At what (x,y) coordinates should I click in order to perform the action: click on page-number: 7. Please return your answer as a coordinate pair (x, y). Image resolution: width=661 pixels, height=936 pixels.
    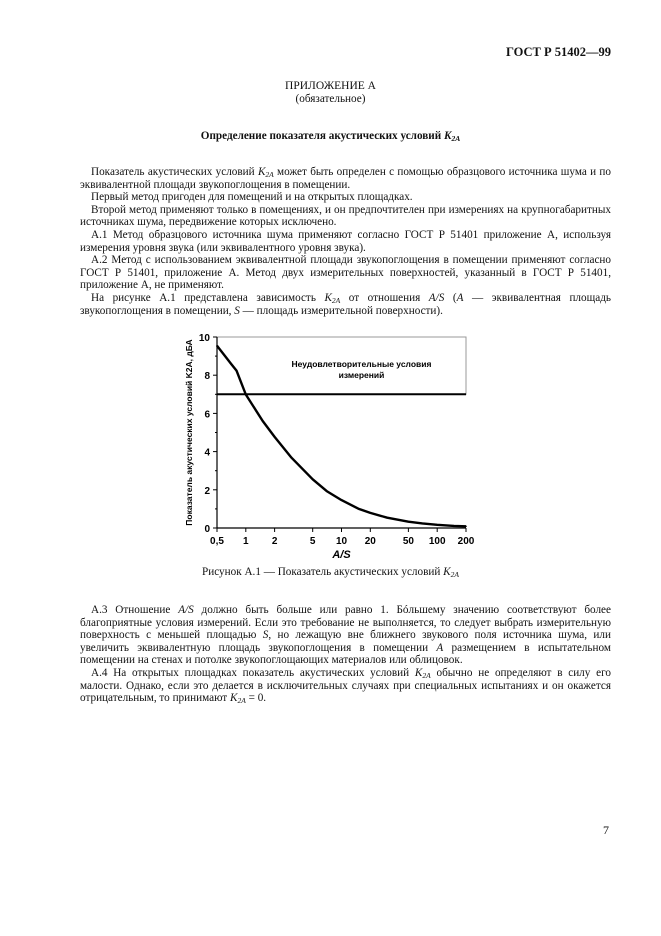
    Looking at the image, I should click on (606, 830).